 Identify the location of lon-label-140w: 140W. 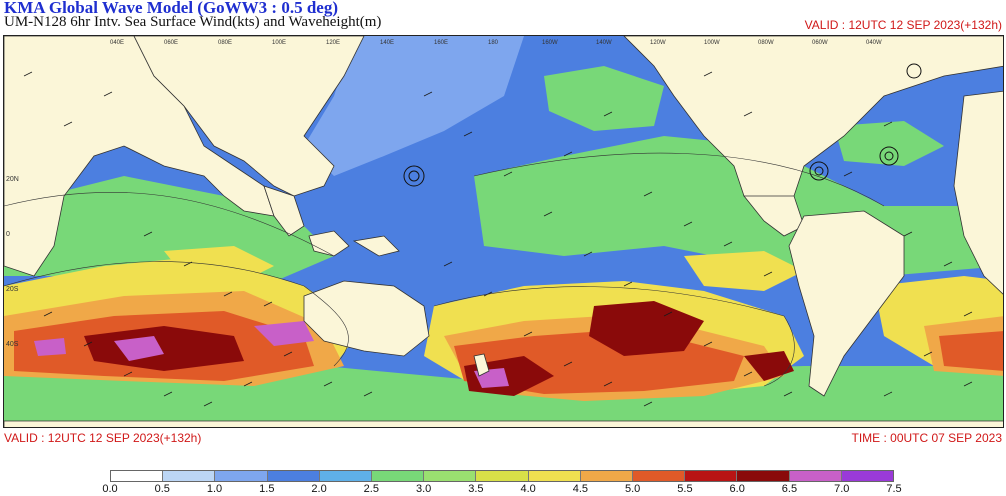
(604, 43).